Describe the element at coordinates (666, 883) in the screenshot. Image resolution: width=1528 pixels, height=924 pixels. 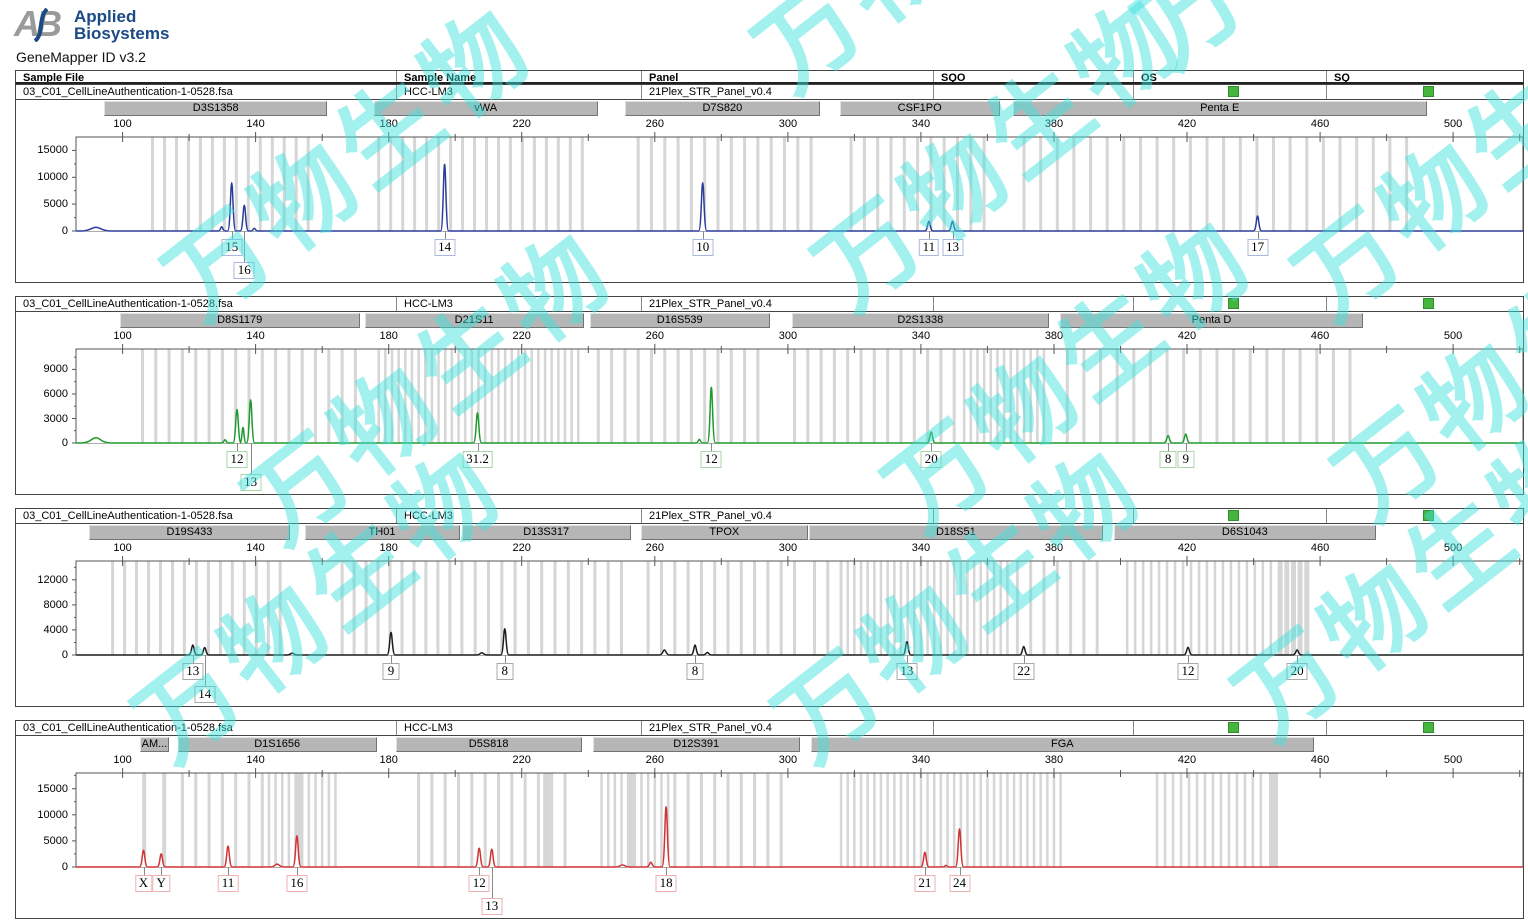
I see `allele-label-18: 18` at that location.